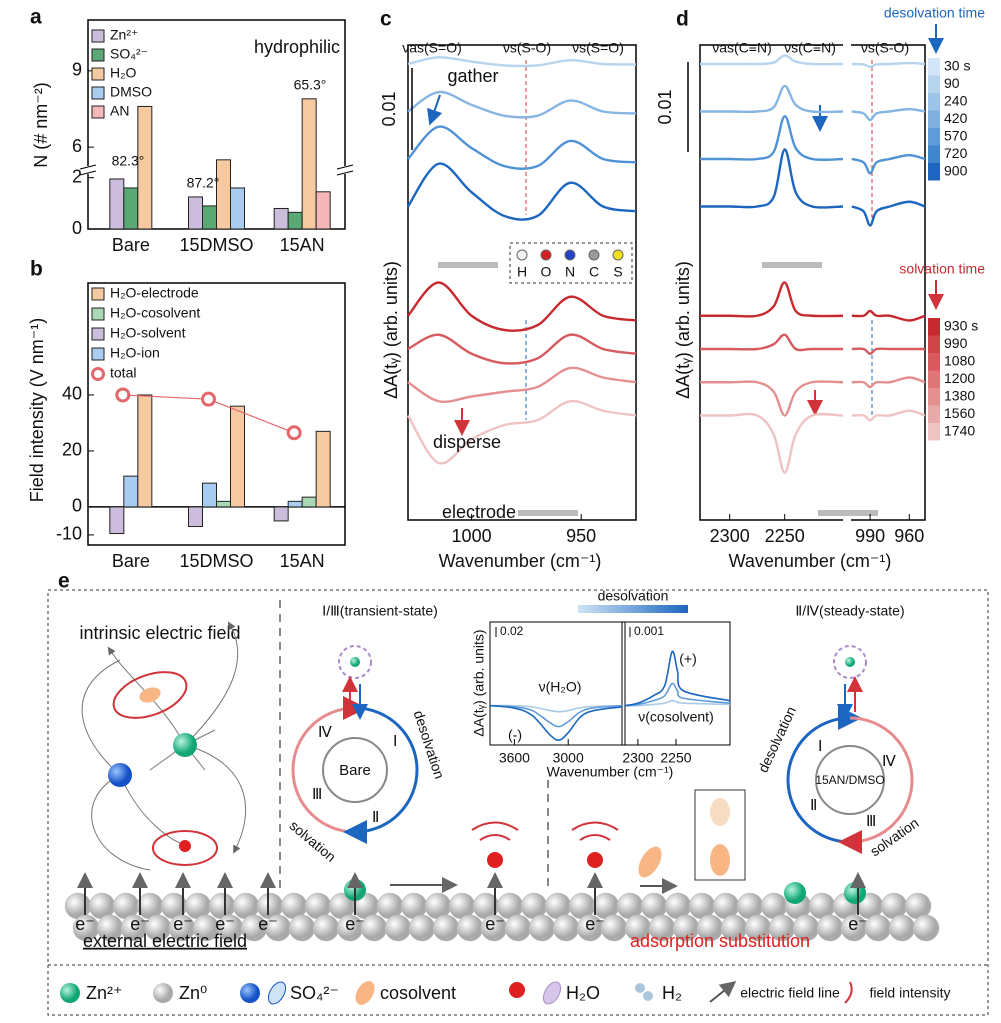 The image size is (1001, 1023). Describe the element at coordinates (479, 682) in the screenshot. I see `y-axis-label: ΔA(tᵧ) (arb. units)` at that location.